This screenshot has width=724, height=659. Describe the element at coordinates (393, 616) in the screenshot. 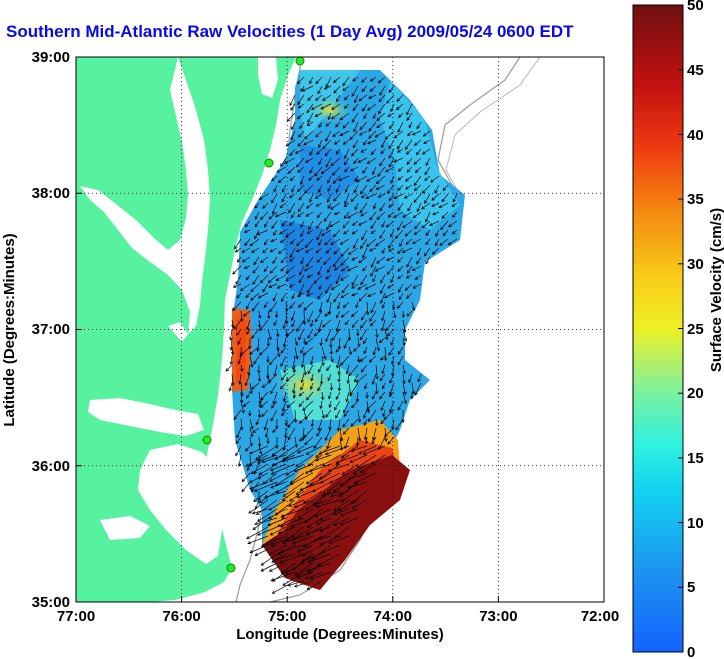

I see `x-tick-label: 74:00` at that location.